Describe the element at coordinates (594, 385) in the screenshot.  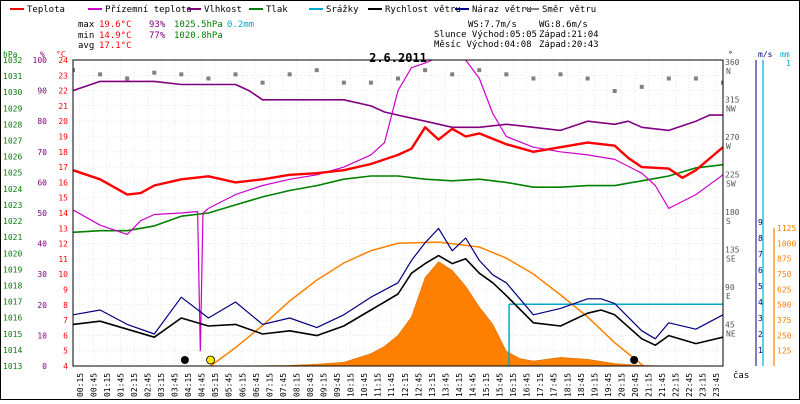
I see `time-tick: 19:15` at that location.